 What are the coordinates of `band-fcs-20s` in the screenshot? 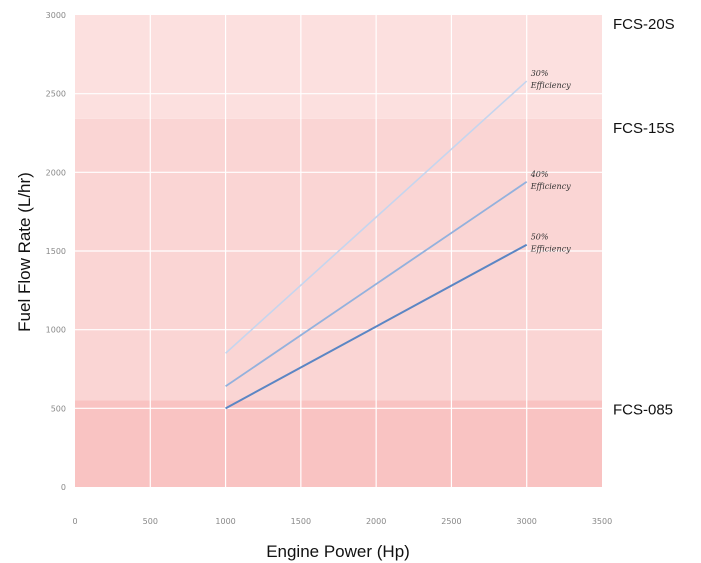 It's located at (338, 67).